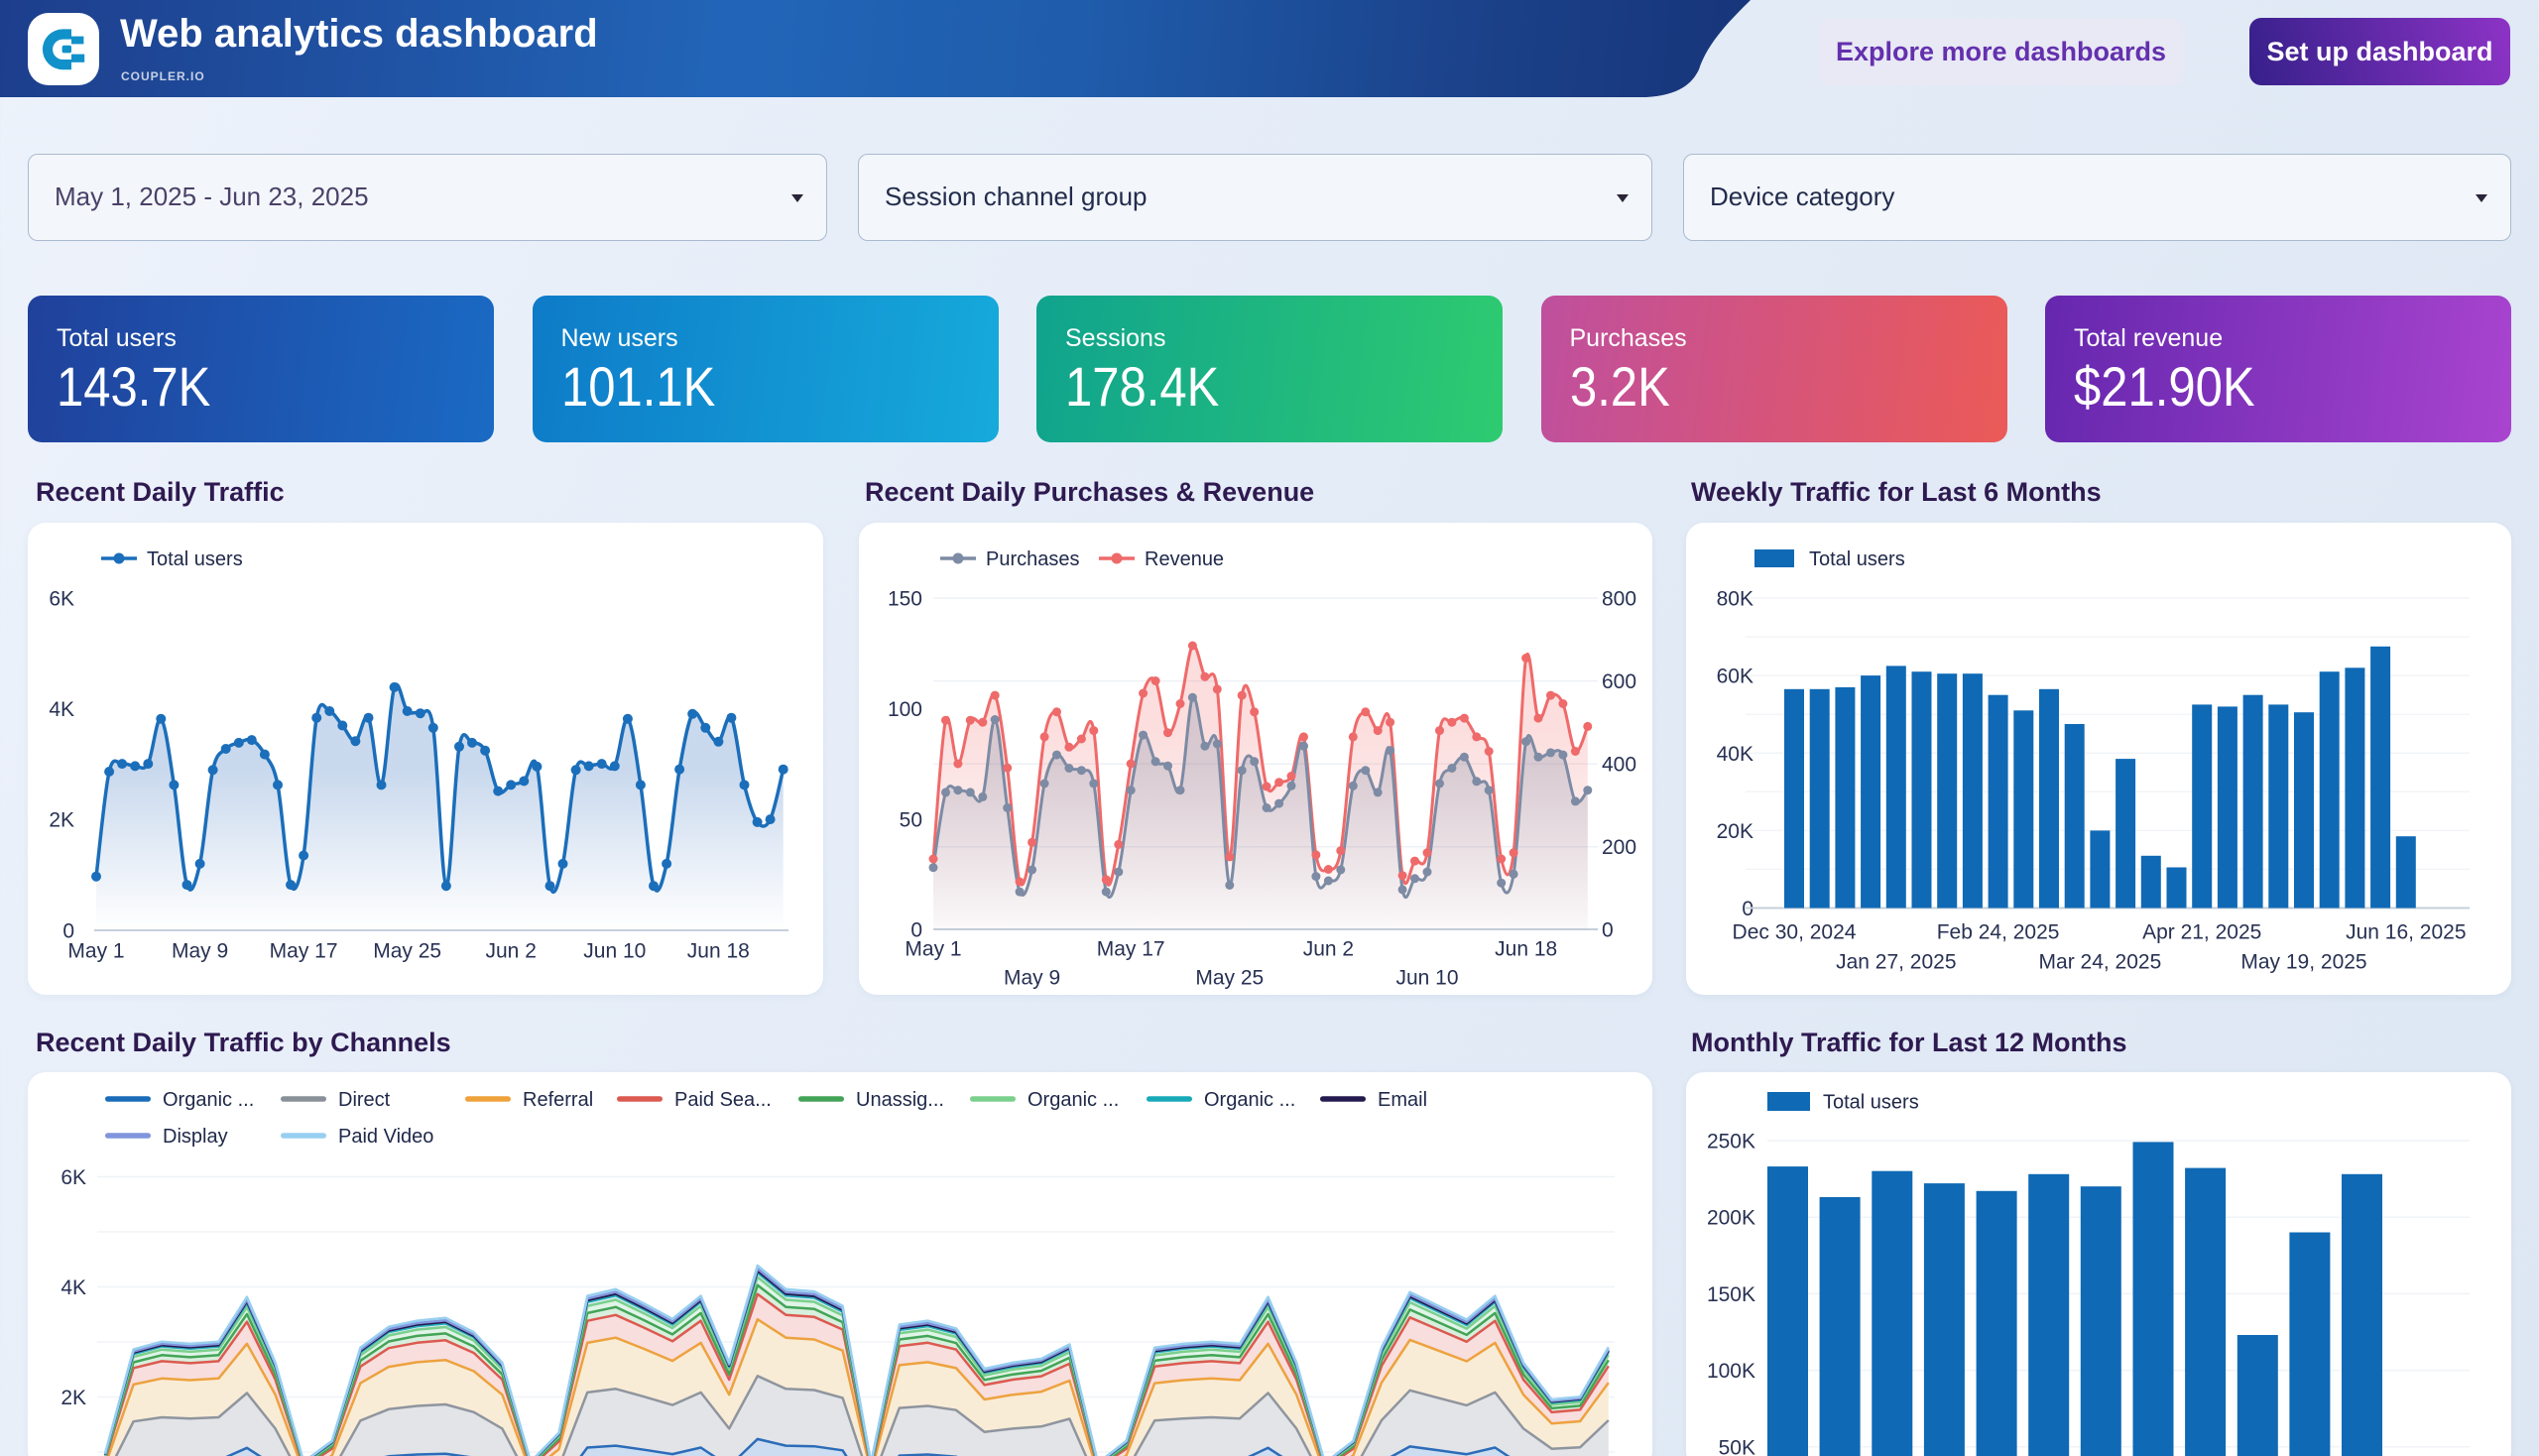  Describe the element at coordinates (2406, 932) in the screenshot. I see `svg-text: Jun 16, 2025` at that location.